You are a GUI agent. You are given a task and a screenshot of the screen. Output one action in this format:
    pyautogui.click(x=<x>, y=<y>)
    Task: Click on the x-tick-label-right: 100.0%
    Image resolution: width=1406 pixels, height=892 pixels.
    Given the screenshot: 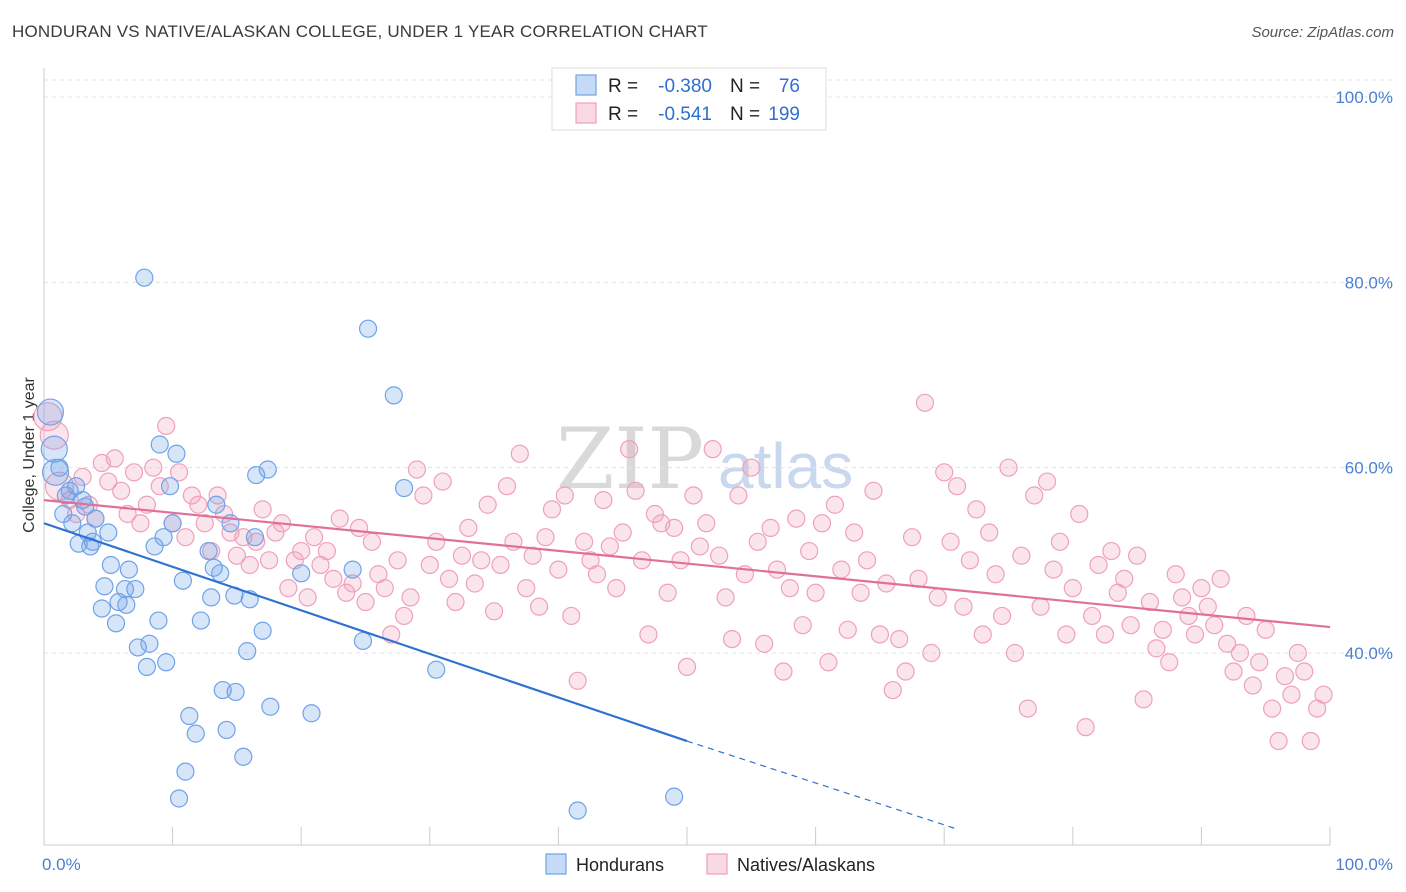 What is the action you would take?
    pyautogui.click(x=1364, y=864)
    